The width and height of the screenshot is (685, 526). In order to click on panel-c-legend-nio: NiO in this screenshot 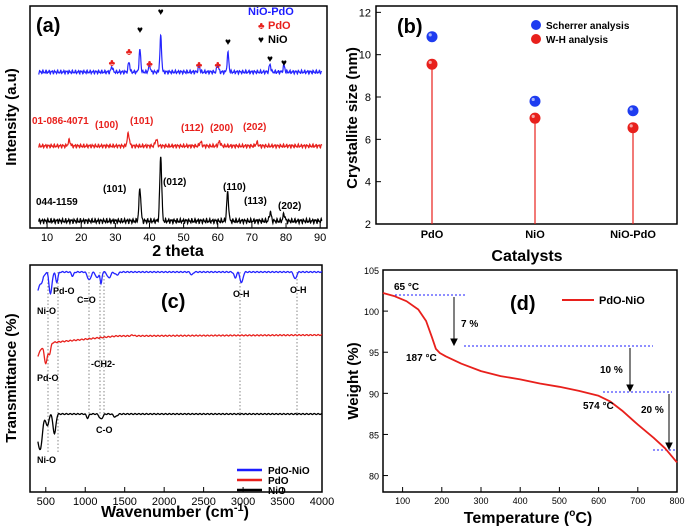, I will do `click(277, 491)`.